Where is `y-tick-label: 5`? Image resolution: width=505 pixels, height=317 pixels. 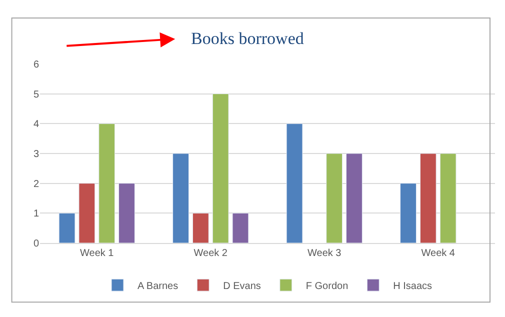
y-tick-label: 5 is located at coordinates (36, 94).